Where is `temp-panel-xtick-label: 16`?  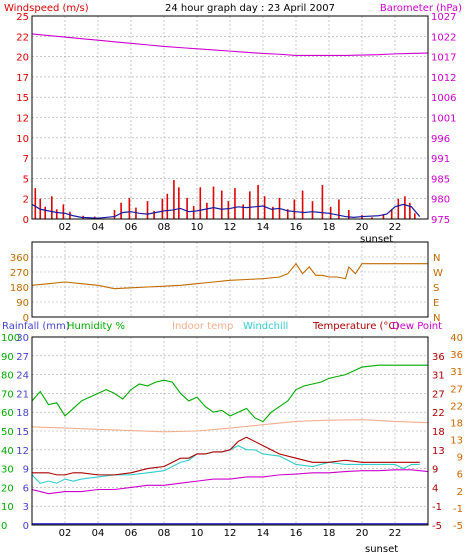 temp-panel-xtick-label: 16 is located at coordinates (296, 533).